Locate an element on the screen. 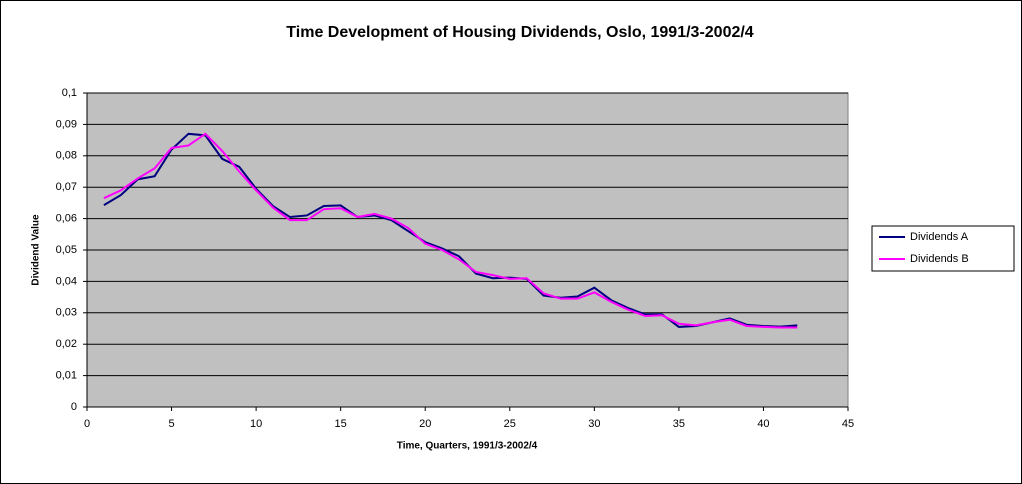 Image resolution: width=1022 pixels, height=484 pixels. y-tick-label: 0,03 is located at coordinates (66, 313).